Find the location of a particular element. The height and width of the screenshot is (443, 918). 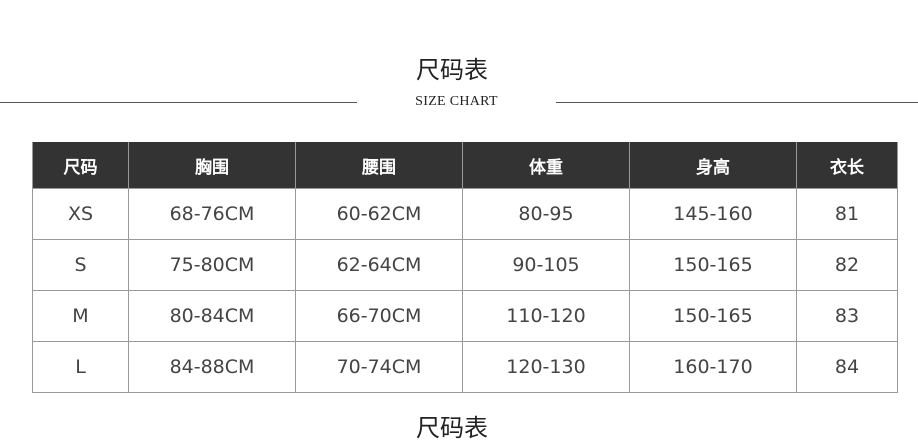

table-cell: 70-74CM is located at coordinates (379, 367).